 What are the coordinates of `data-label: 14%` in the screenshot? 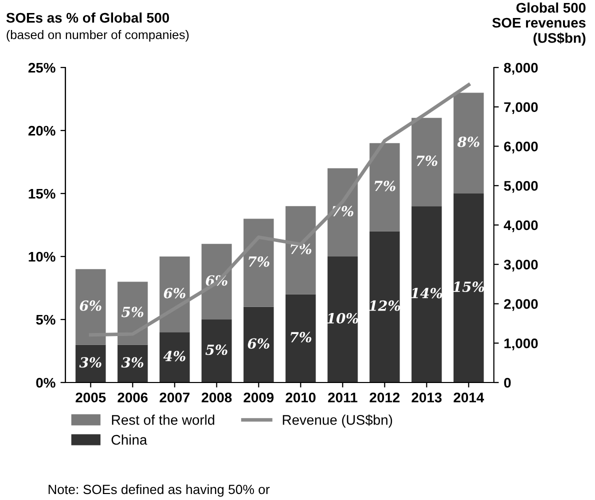 It's located at (426, 293).